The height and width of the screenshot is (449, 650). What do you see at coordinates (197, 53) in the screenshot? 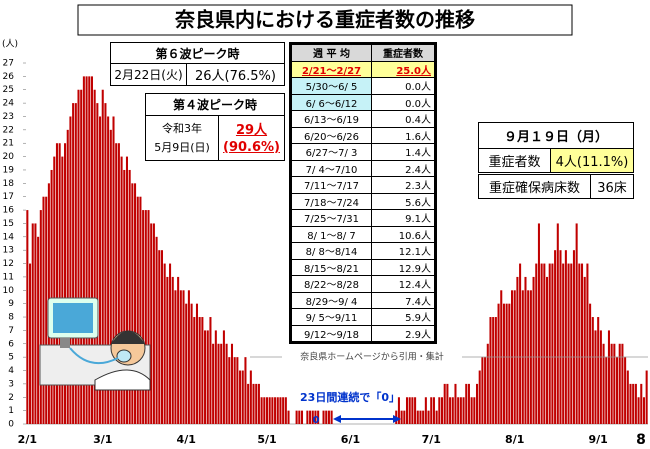
I see `peak6-header: 第６波ピーク時` at bounding box center [197, 53].